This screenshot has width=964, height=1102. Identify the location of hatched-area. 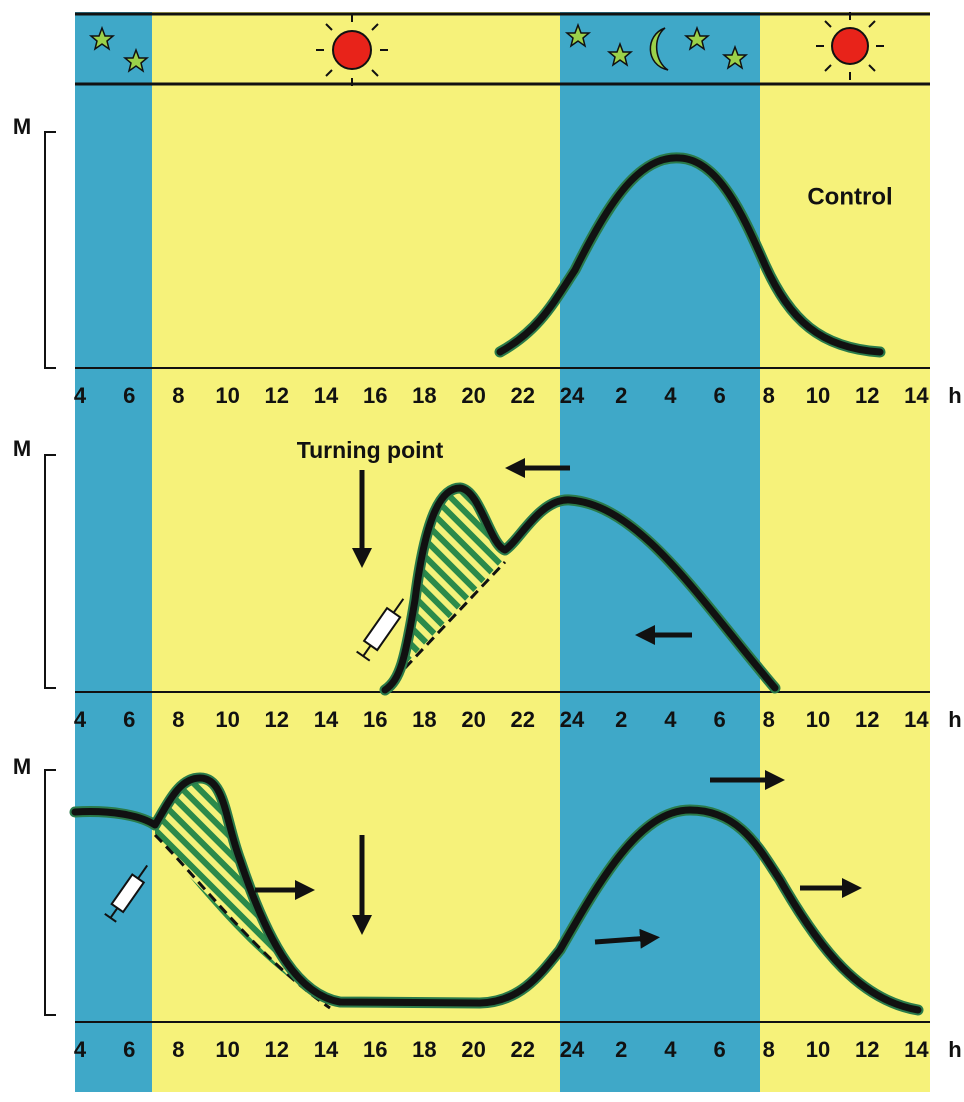
(240, 891).